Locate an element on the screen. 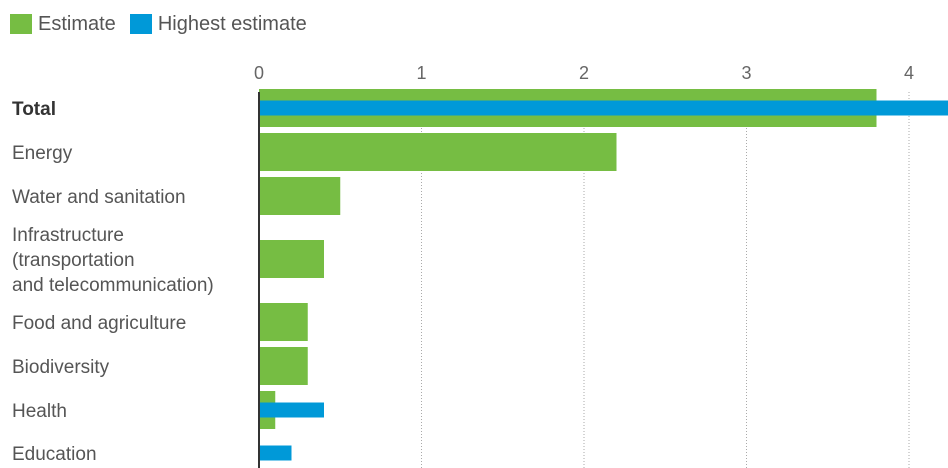  category-label-3-line-0: Infrastructure is located at coordinates (68, 235).